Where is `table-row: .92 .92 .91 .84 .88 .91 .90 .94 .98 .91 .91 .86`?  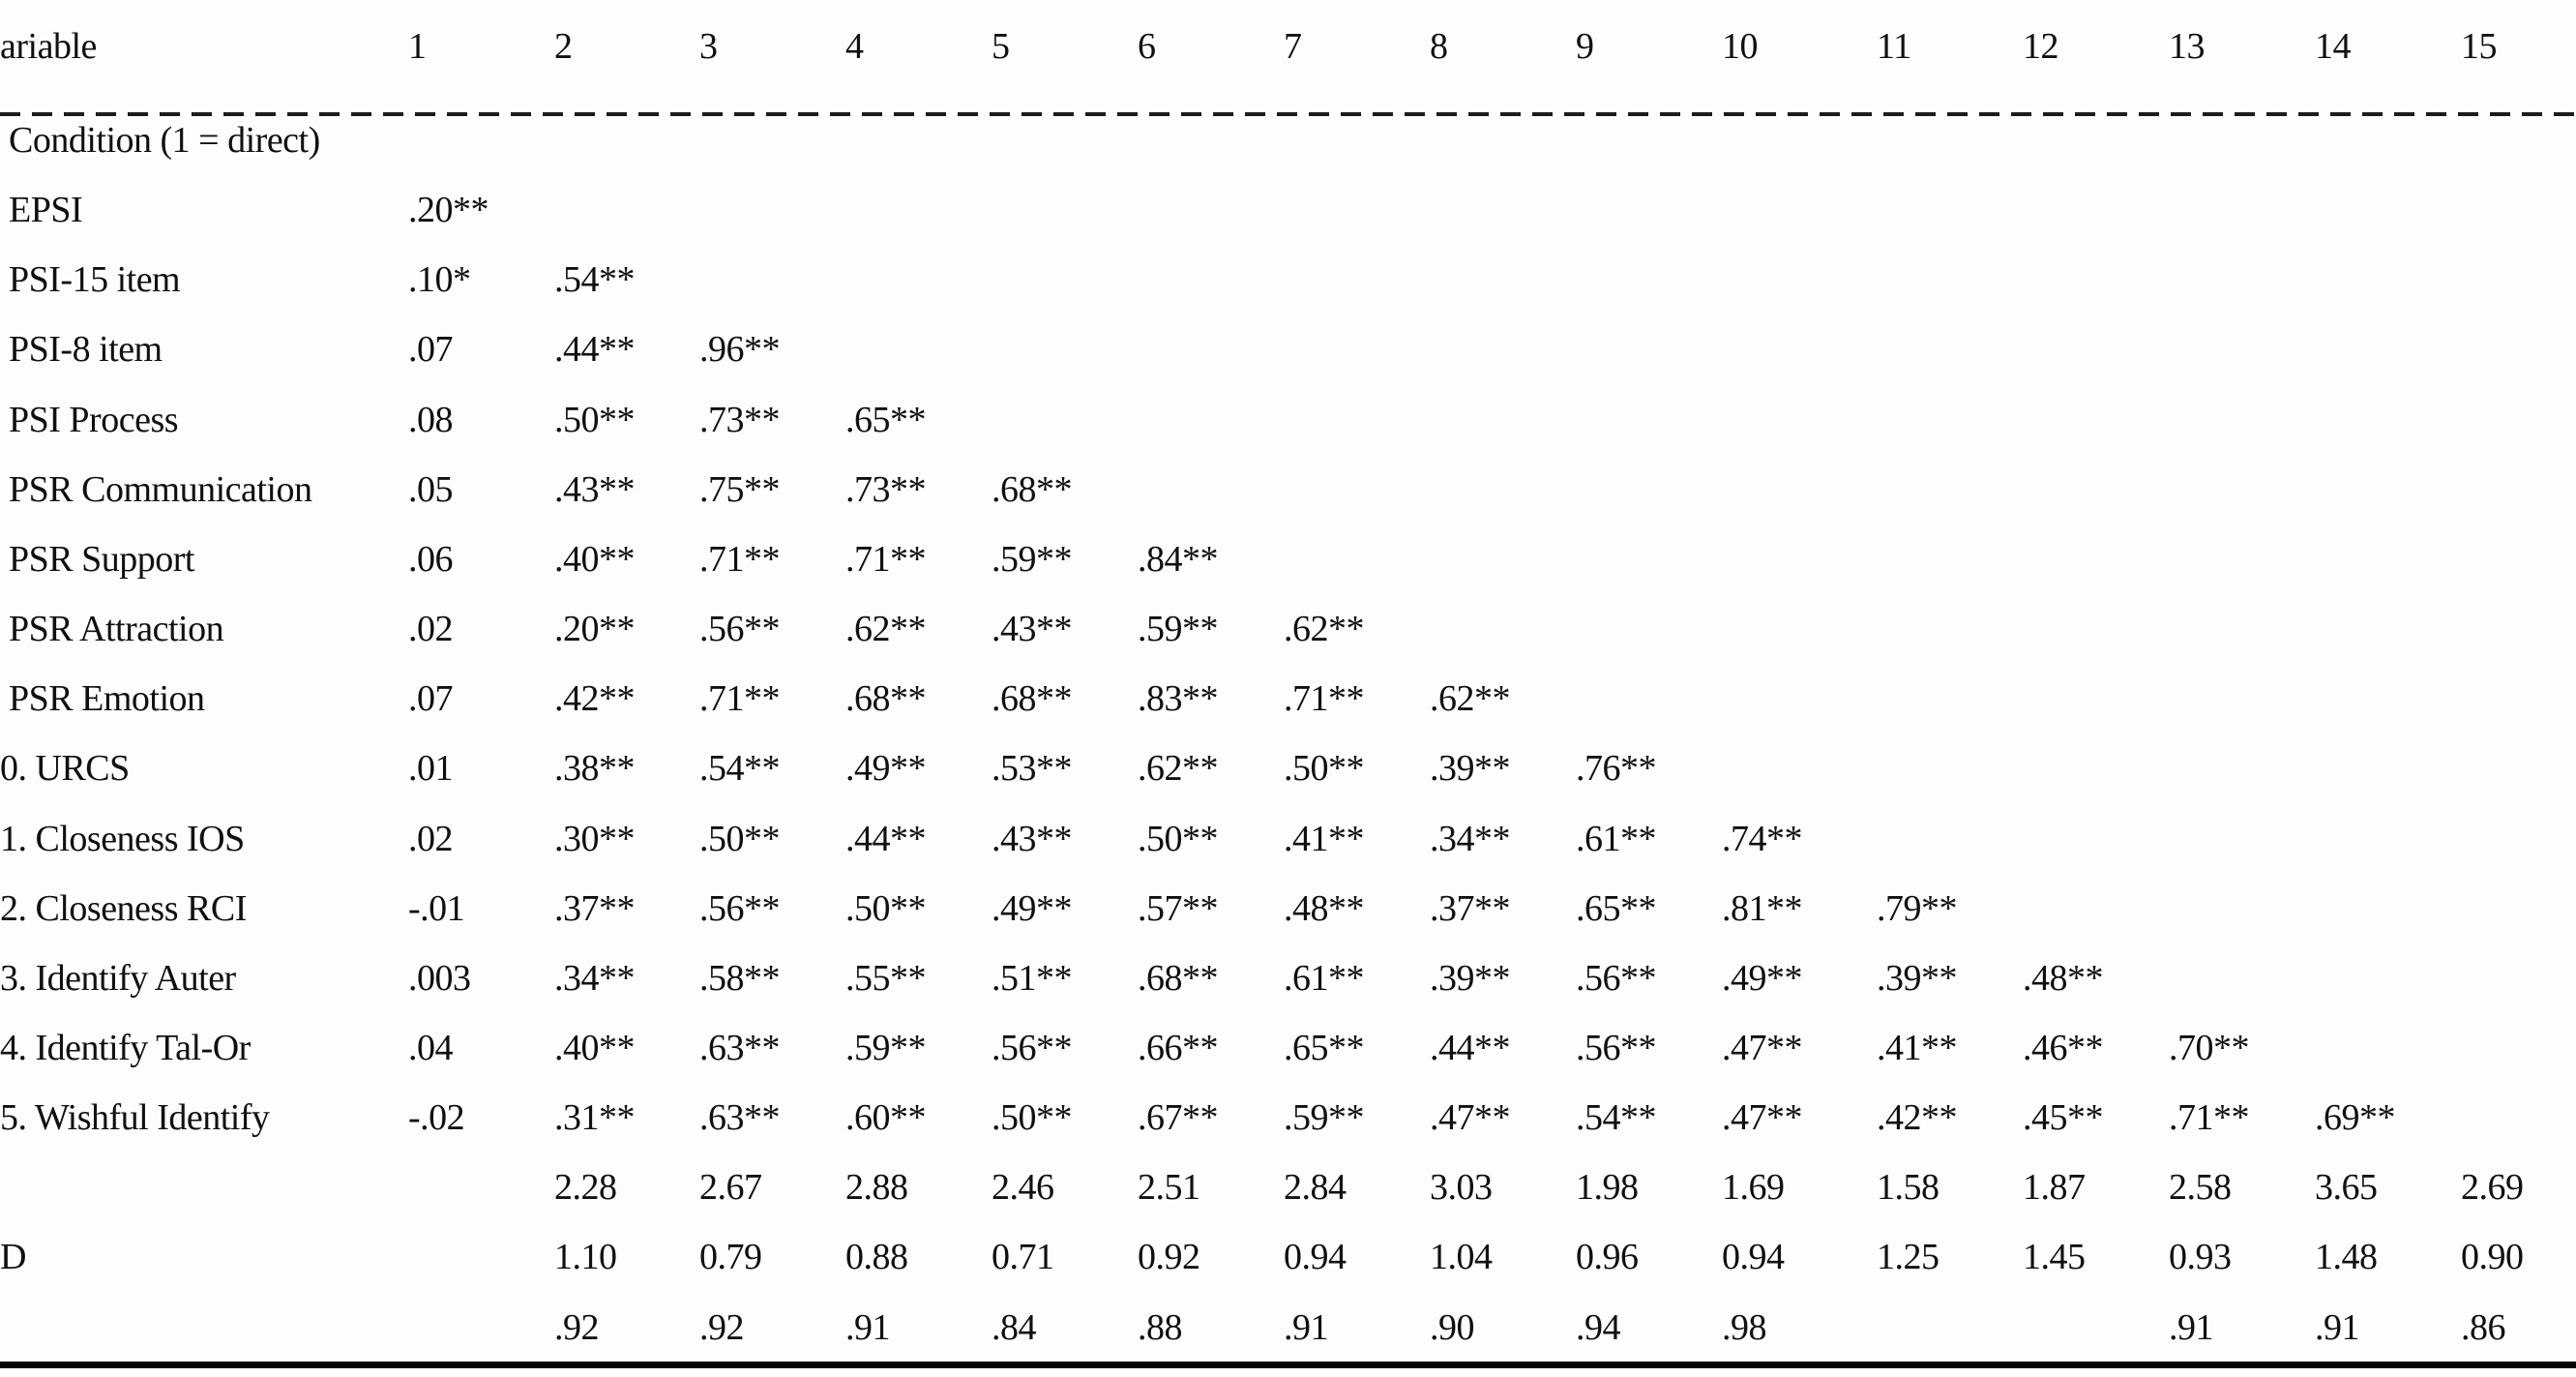 table-row: .92 .92 .91 .84 .88 .91 .90 .94 .98 .91 .91 .86 is located at coordinates (1288, 1327).